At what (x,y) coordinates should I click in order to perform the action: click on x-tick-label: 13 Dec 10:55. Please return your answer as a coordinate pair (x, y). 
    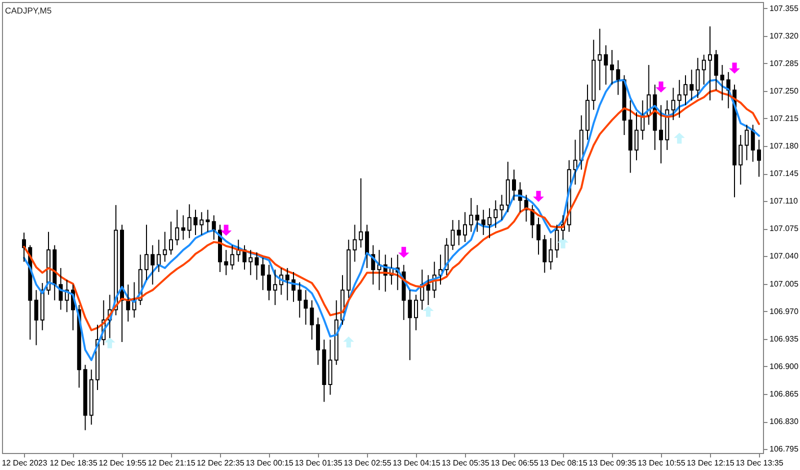
    Looking at the image, I should click on (662, 463).